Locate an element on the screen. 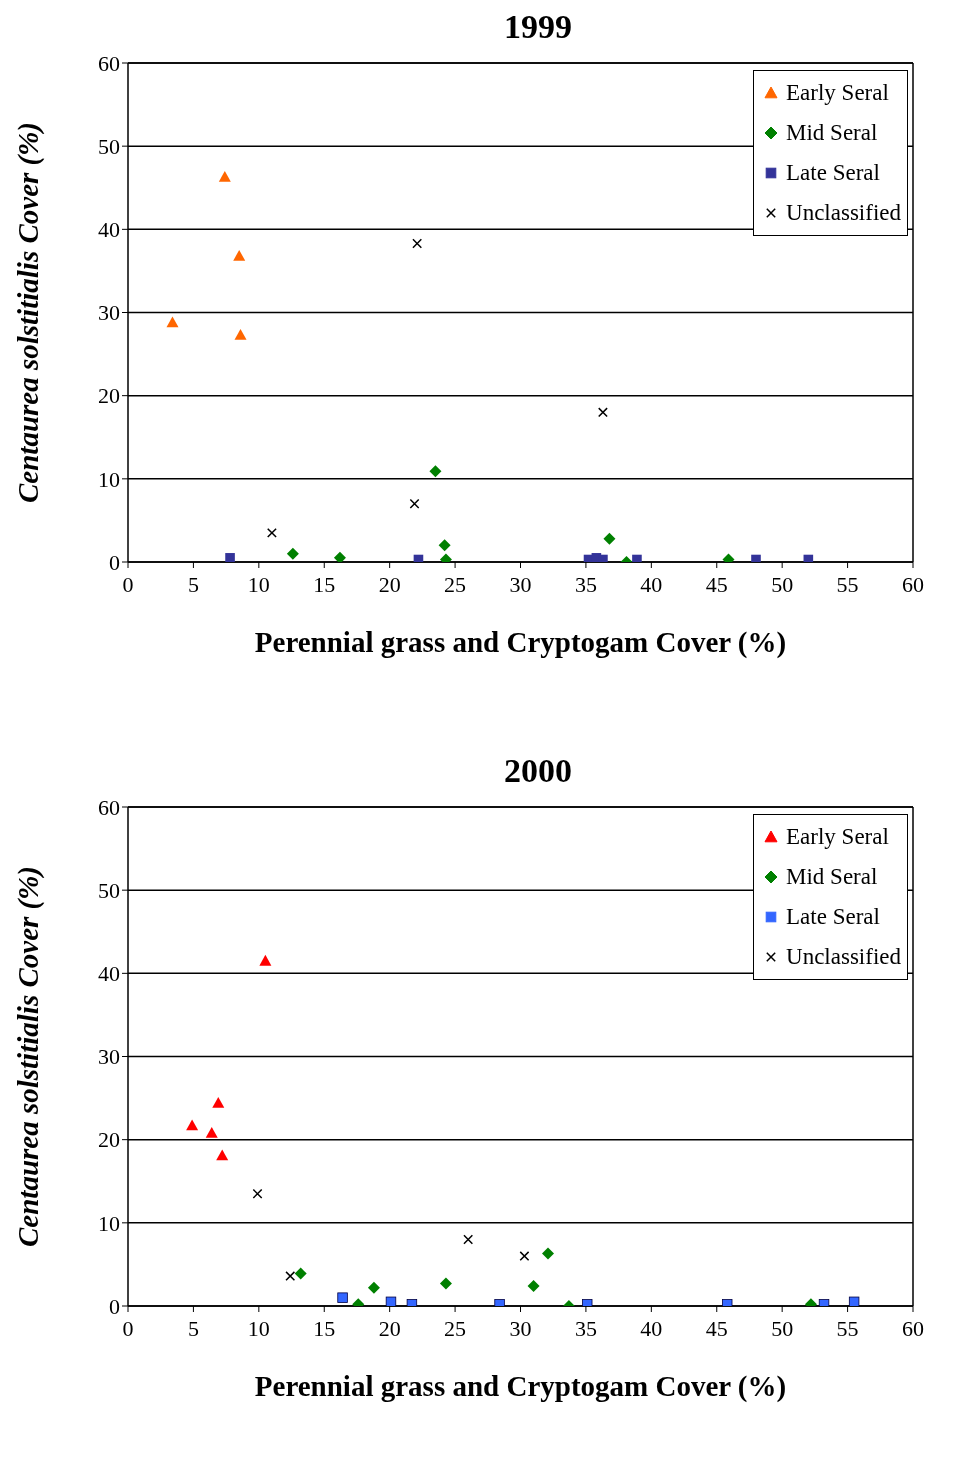 The image size is (955, 1473). chart-title: 1999 is located at coordinates (538, 27).